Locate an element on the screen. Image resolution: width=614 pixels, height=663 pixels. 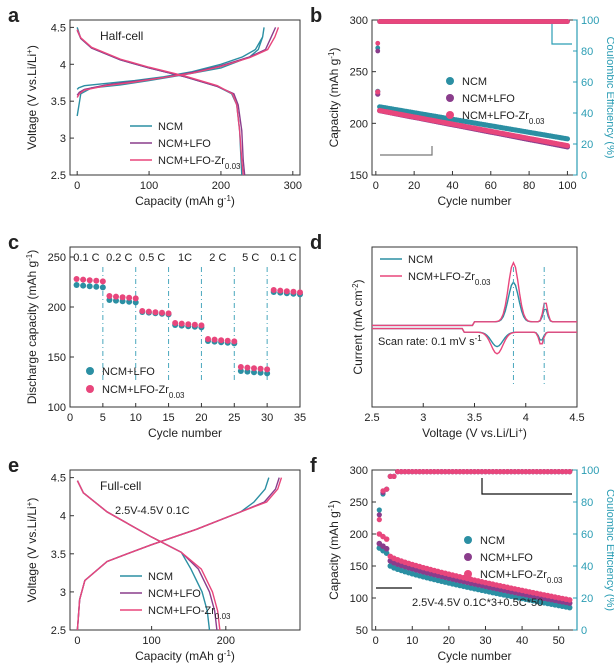
y-axis-label-part: -2 is located at coordinates (355, 287).